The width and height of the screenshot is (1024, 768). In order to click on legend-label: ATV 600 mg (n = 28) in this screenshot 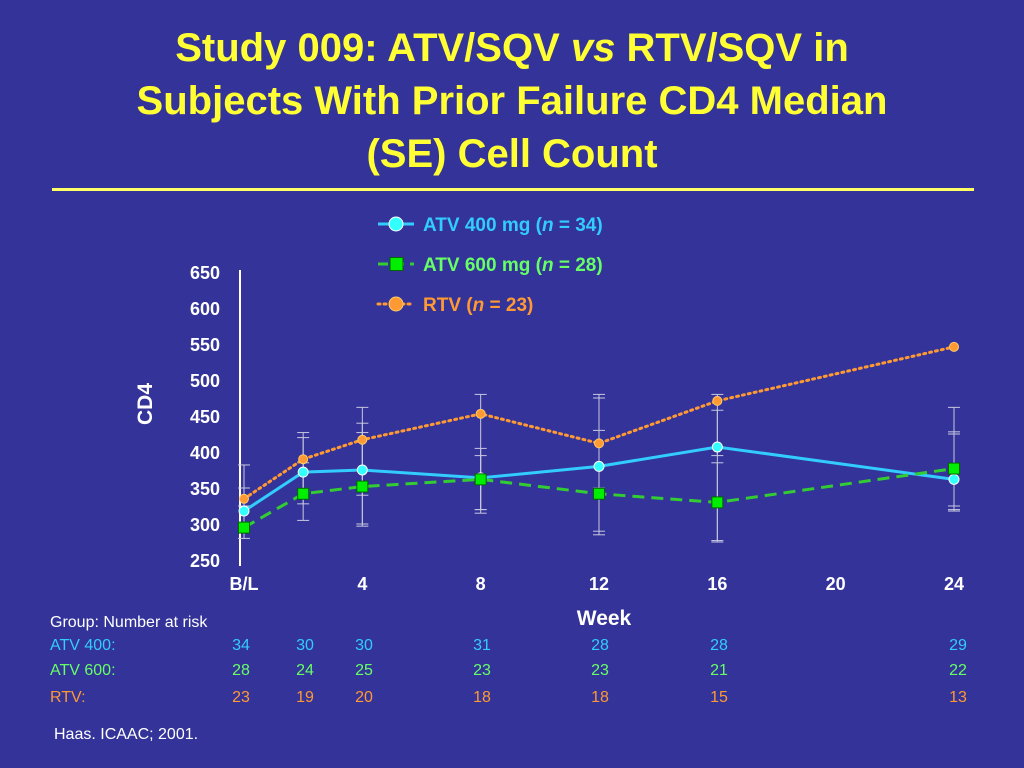, I will do `click(513, 265)`.